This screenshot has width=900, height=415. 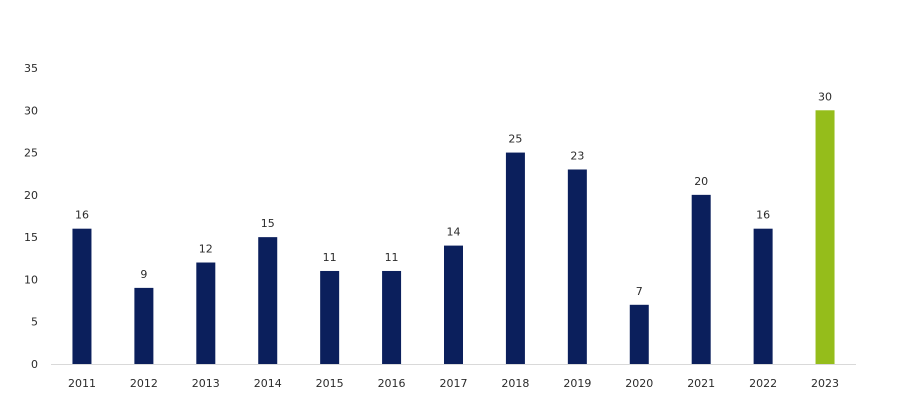 I want to click on x-tick-label-2020: 2020, so click(x=639, y=383).